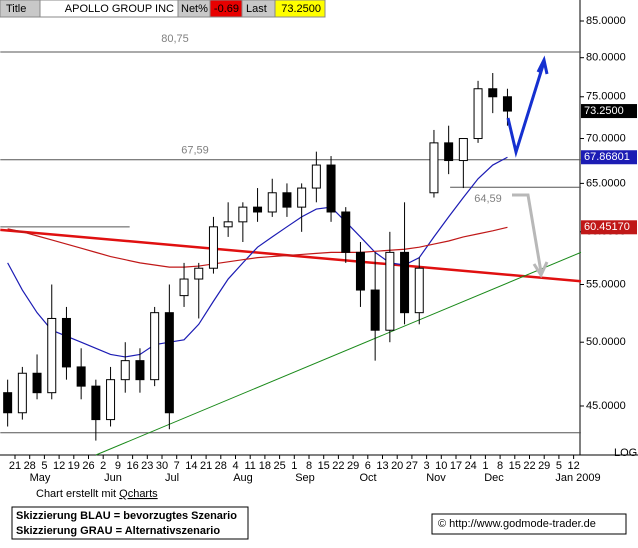 The image size is (638, 548). I want to click on x-tick-label: 14, so click(191, 466).